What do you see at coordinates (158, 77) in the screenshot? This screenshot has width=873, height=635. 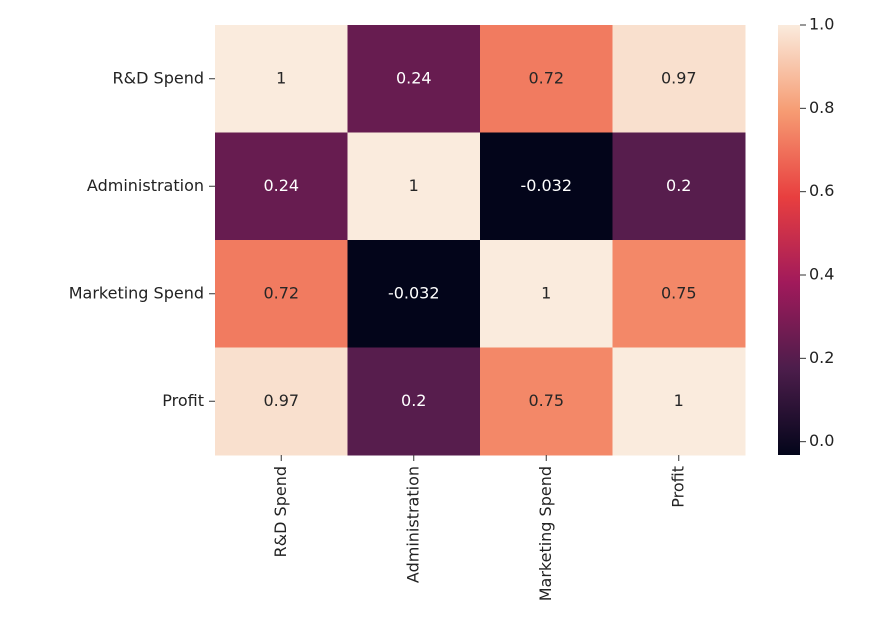 I see `y-tick-label: R&D Spend` at bounding box center [158, 77].